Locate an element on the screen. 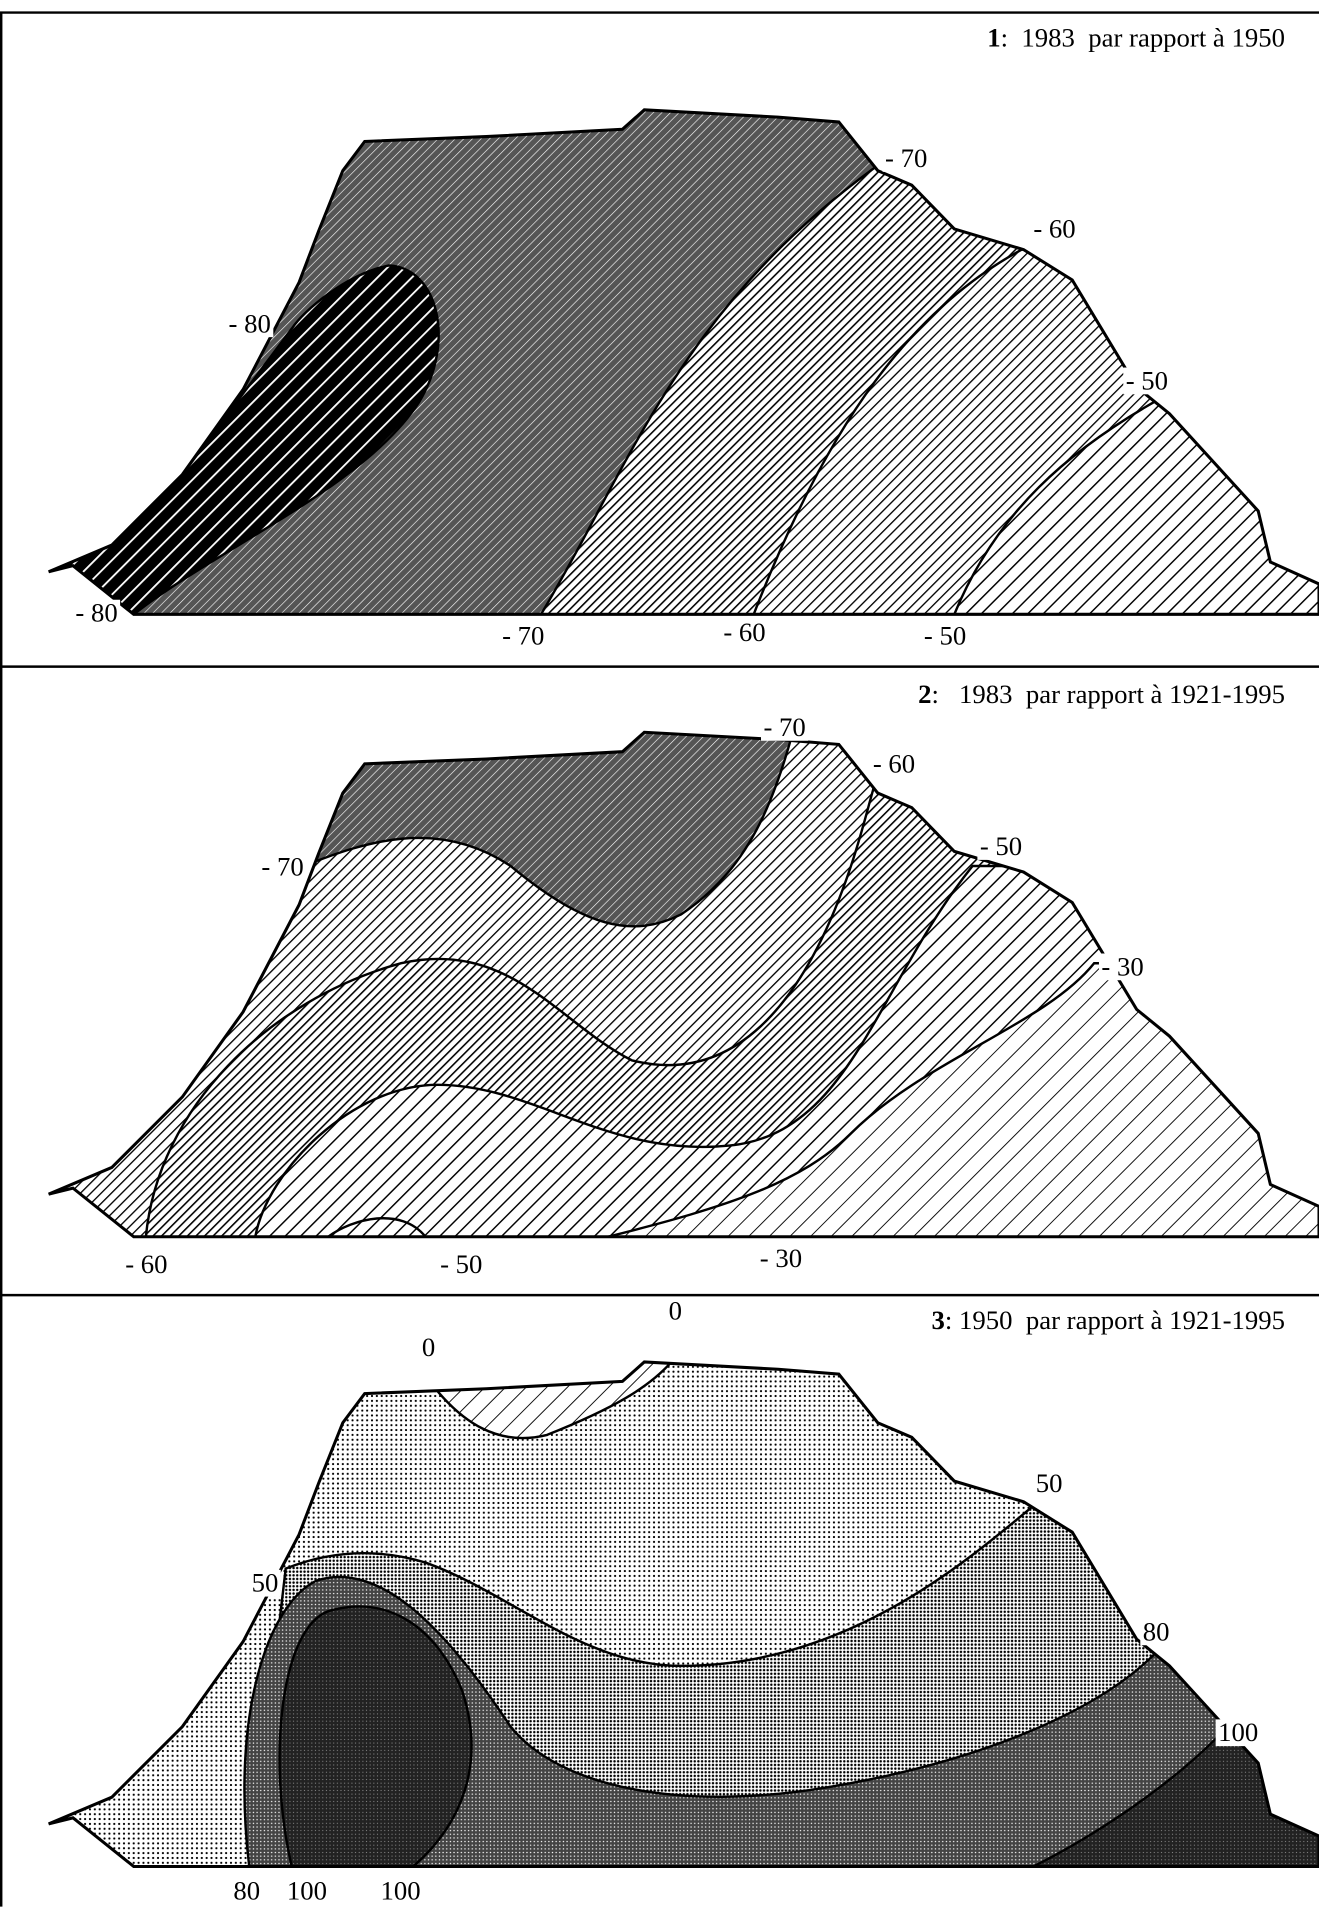 The width and height of the screenshot is (1319, 1907). panel-title: 1: 1983 par rapport à 1950 is located at coordinates (1136, 38).